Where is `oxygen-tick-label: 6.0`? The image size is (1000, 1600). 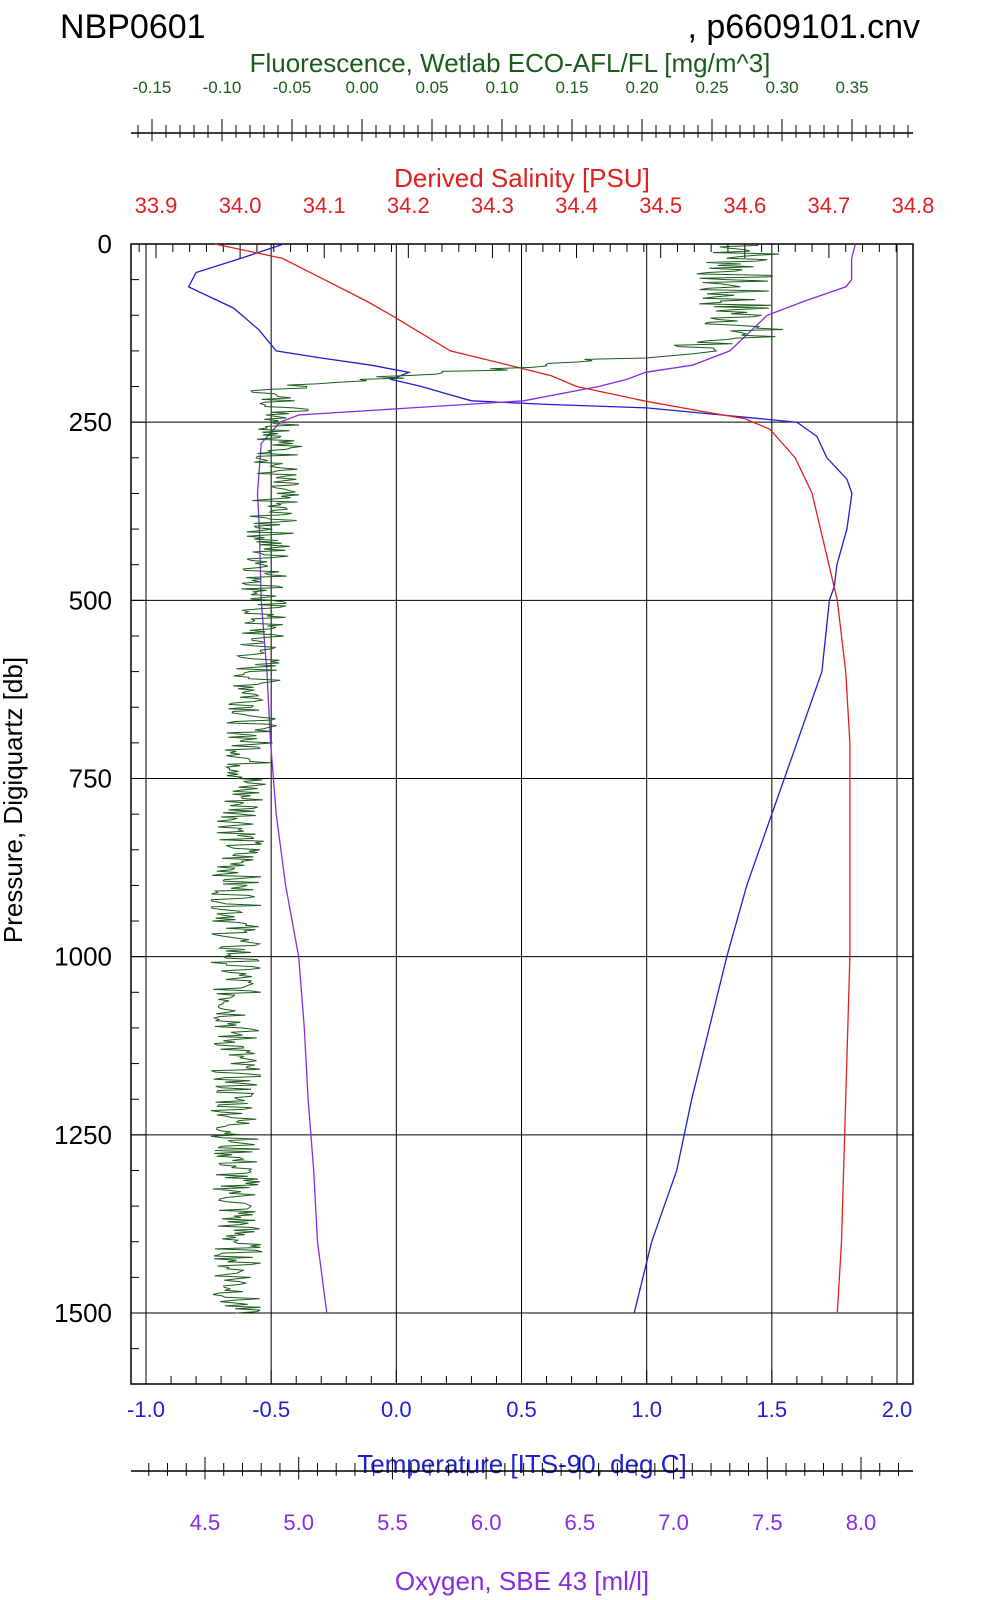 oxygen-tick-label: 6.0 is located at coordinates (486, 1522).